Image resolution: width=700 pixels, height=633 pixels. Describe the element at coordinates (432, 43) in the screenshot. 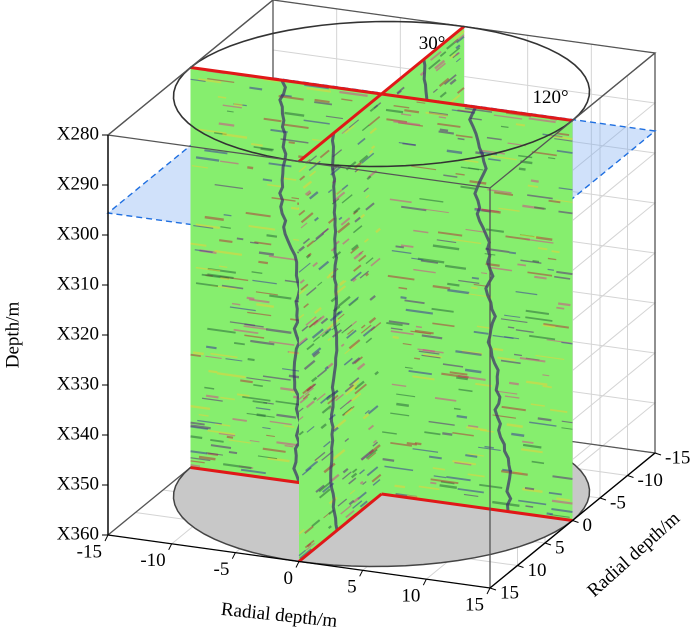

I see `annotation: 30°` at that location.